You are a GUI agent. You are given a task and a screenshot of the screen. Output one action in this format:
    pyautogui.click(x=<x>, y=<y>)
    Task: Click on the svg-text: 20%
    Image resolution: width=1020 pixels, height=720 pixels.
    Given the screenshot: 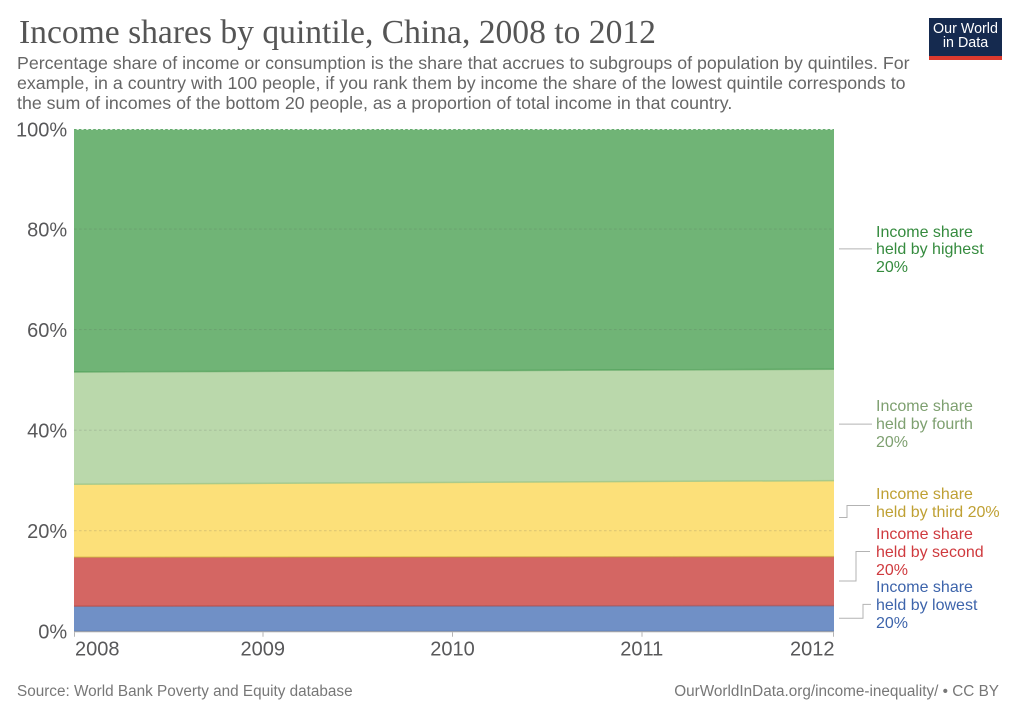 What is the action you would take?
    pyautogui.click(x=47, y=532)
    